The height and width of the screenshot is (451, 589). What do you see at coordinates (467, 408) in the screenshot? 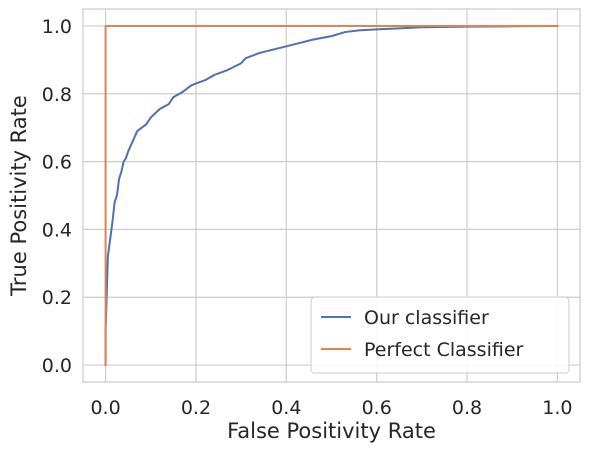
I see `x-tick-label: 0.8` at bounding box center [467, 408].